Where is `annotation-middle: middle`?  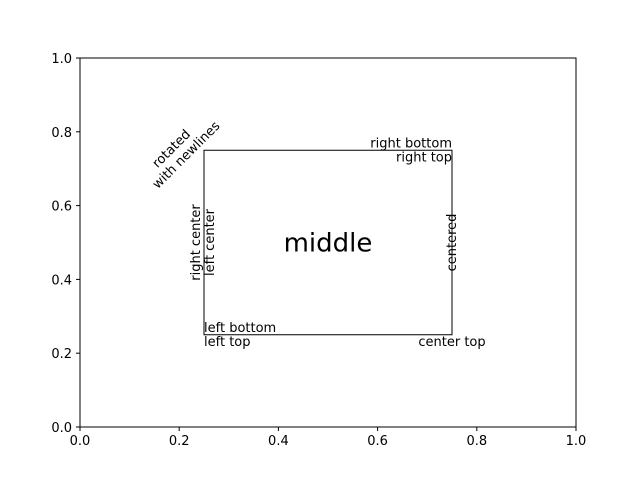 annotation-middle: middle is located at coordinates (328, 244).